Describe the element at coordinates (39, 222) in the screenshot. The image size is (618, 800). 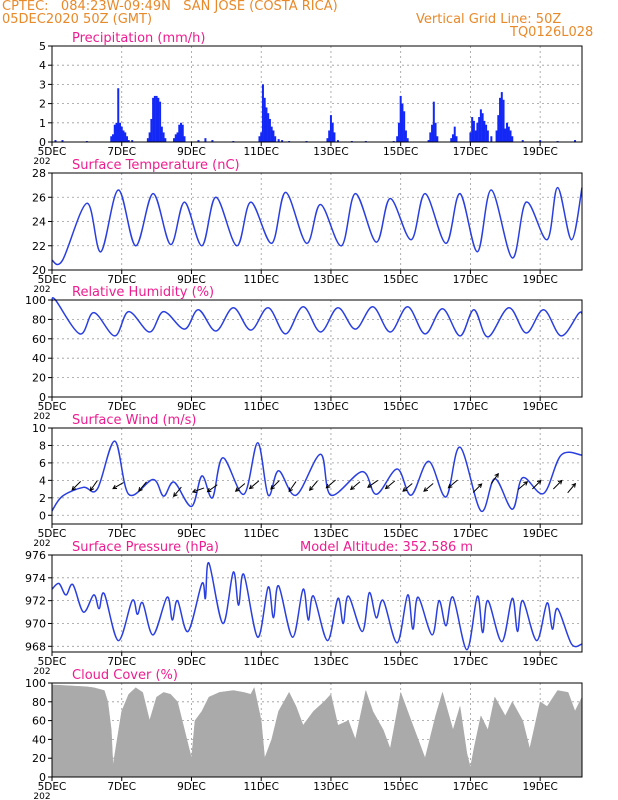
I see `y-tick-label: 24` at that location.